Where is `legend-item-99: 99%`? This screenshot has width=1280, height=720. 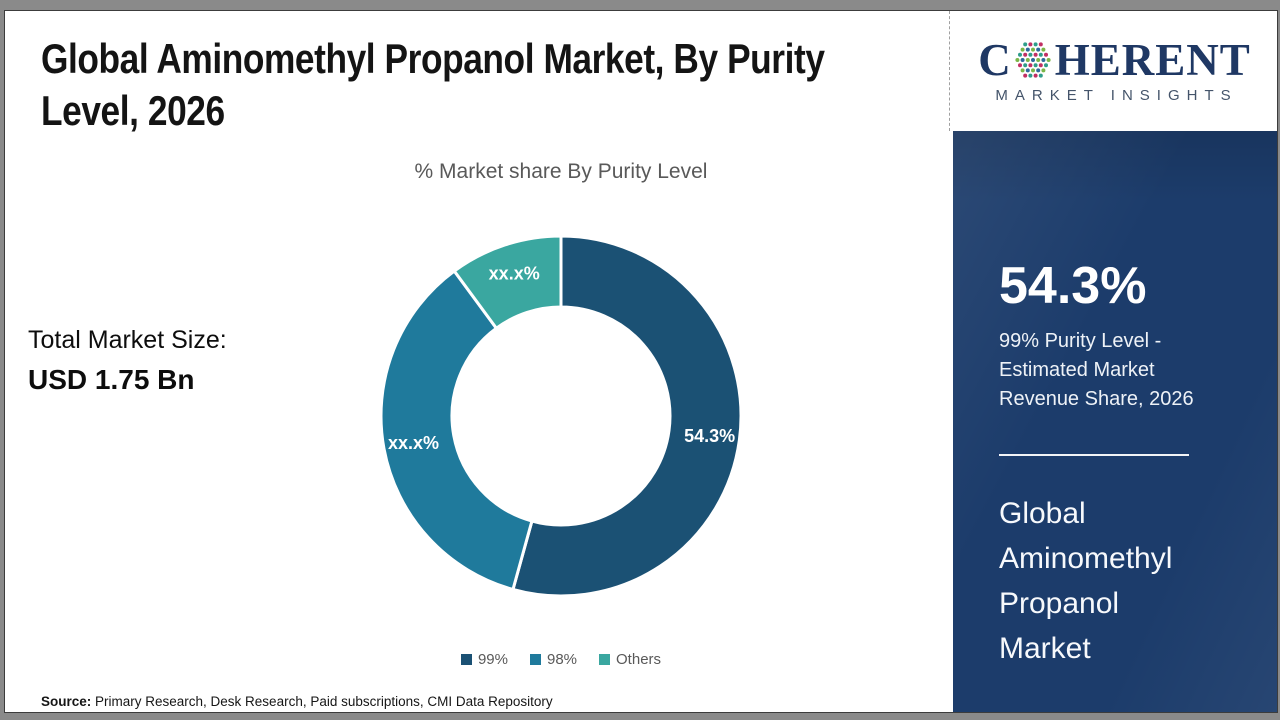
legend-item-99: 99% is located at coordinates (484, 659).